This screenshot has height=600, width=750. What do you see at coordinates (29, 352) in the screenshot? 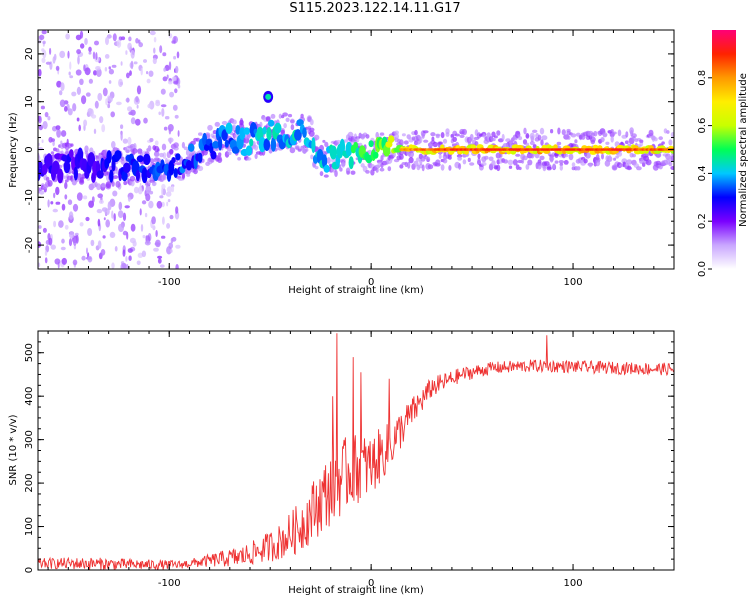
I see `snr-ytick-label: 500` at bounding box center [29, 352].